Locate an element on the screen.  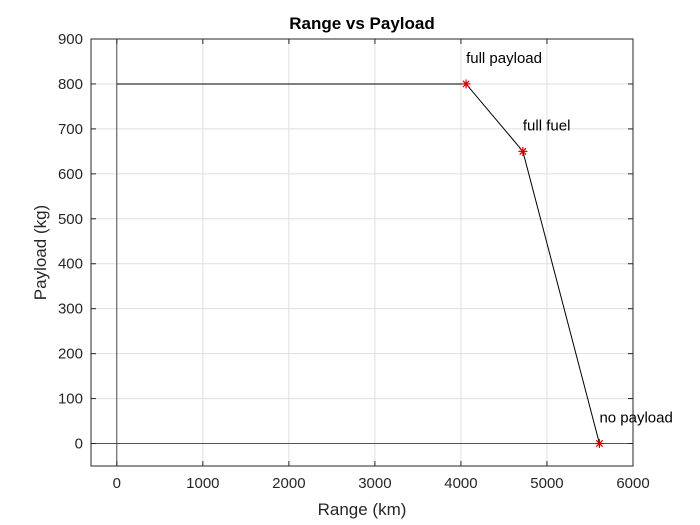
y-tick-label: 200 is located at coordinates (70, 354).